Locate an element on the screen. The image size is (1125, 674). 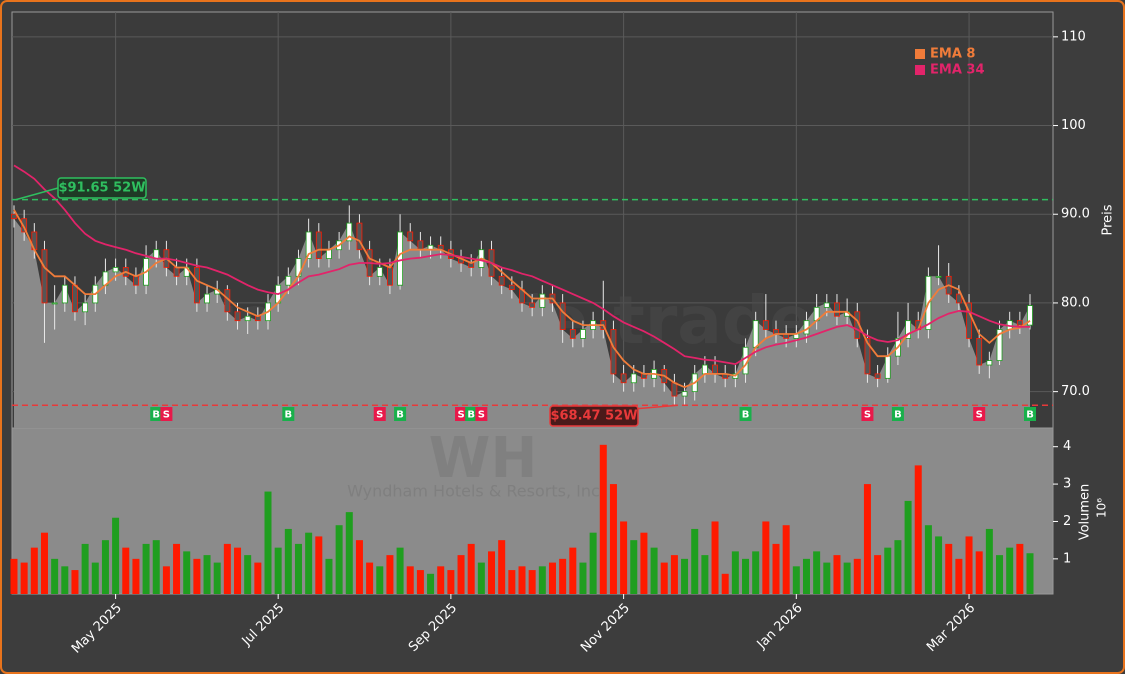
volume-scale: 10⁶ is located at coordinates (1102, 508).